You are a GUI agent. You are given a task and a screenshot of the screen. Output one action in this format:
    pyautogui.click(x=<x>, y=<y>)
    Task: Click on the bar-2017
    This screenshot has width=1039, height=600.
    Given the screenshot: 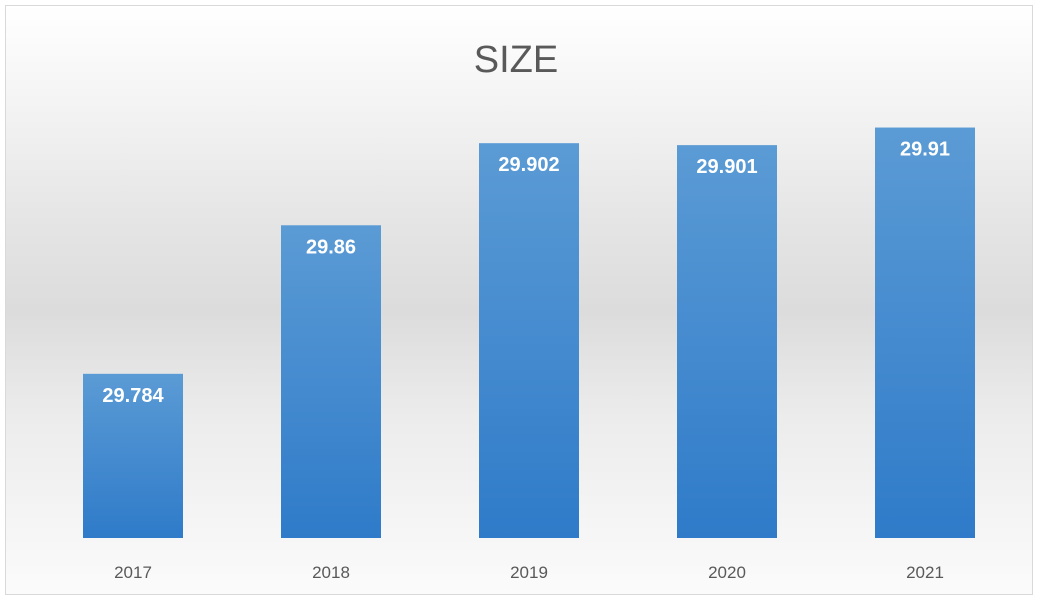 What is the action you would take?
    pyautogui.click(x=133, y=455)
    